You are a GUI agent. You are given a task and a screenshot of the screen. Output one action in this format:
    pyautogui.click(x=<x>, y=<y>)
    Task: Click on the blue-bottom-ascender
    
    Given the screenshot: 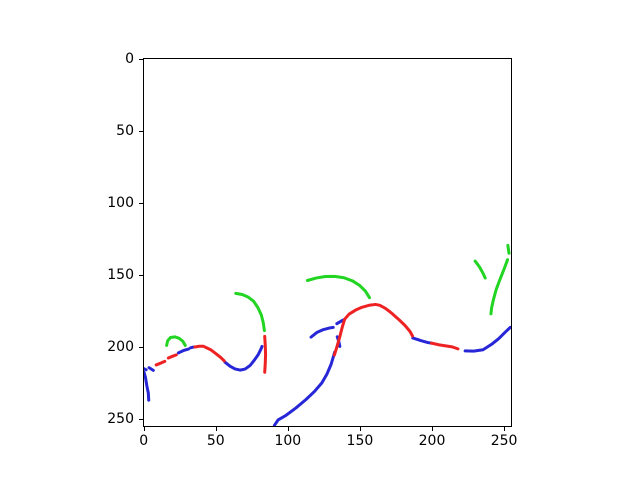 What is the action you would take?
    pyautogui.click(x=304, y=388)
    